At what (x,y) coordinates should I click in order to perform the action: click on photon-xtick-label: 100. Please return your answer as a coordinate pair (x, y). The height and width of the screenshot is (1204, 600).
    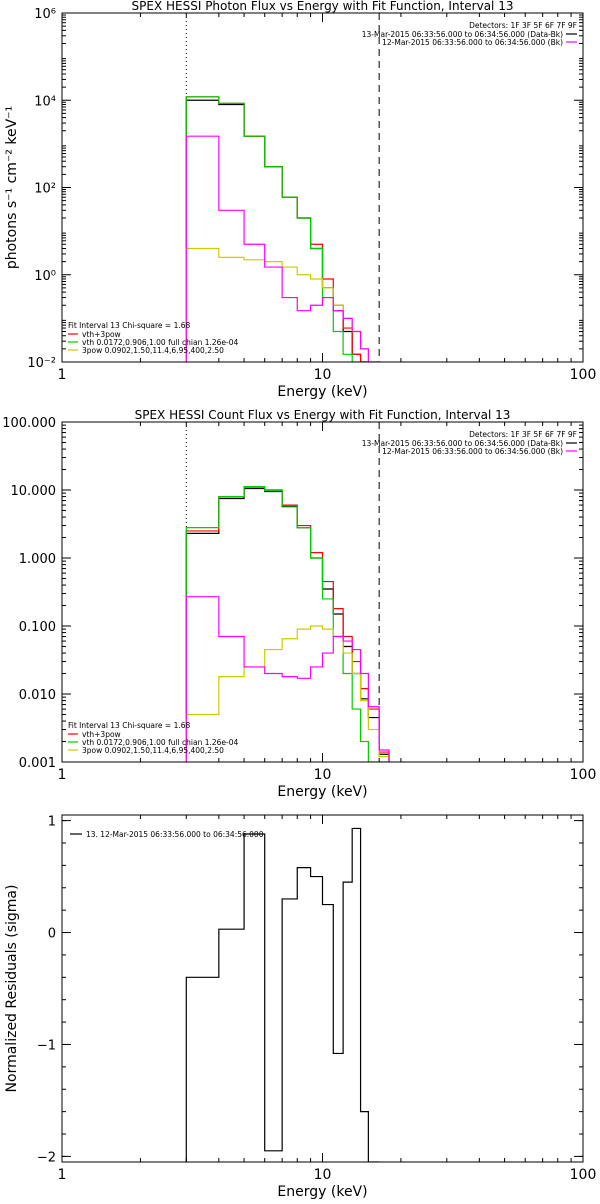
    Looking at the image, I should click on (583, 375).